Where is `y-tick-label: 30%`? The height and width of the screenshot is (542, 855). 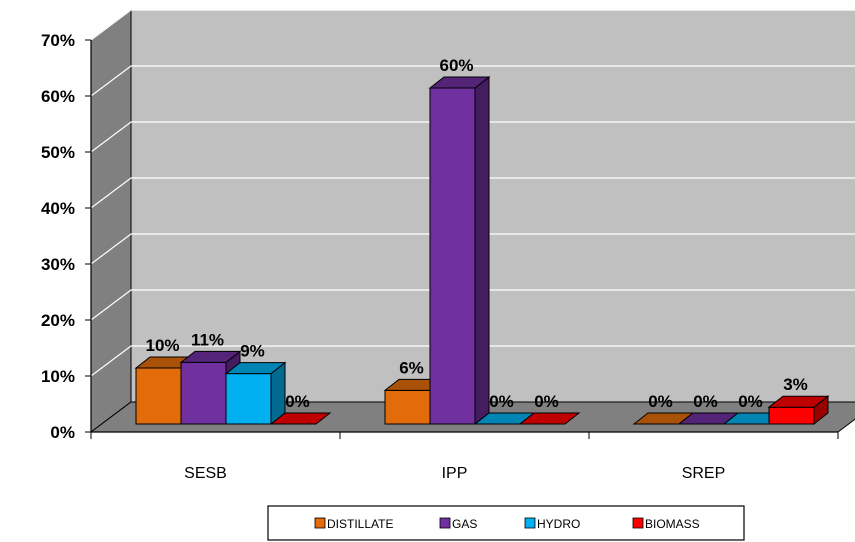
y-tick-label: 30% is located at coordinates (58, 264).